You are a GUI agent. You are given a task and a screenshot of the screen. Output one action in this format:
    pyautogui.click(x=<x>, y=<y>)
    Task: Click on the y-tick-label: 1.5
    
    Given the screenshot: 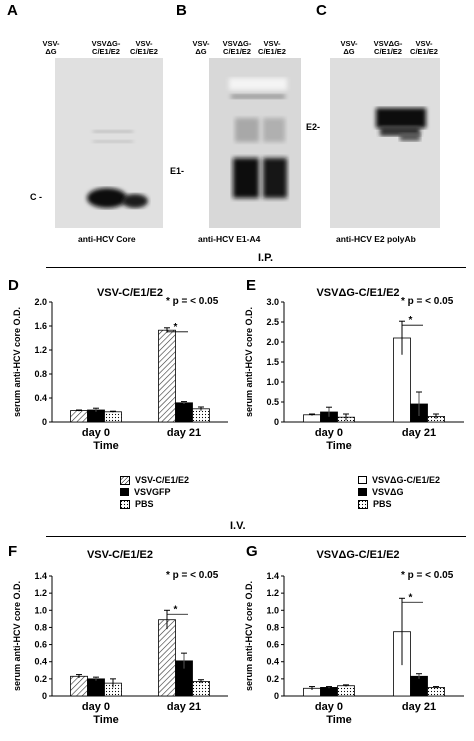 What is the action you would take?
    pyautogui.click(x=272, y=362)
    